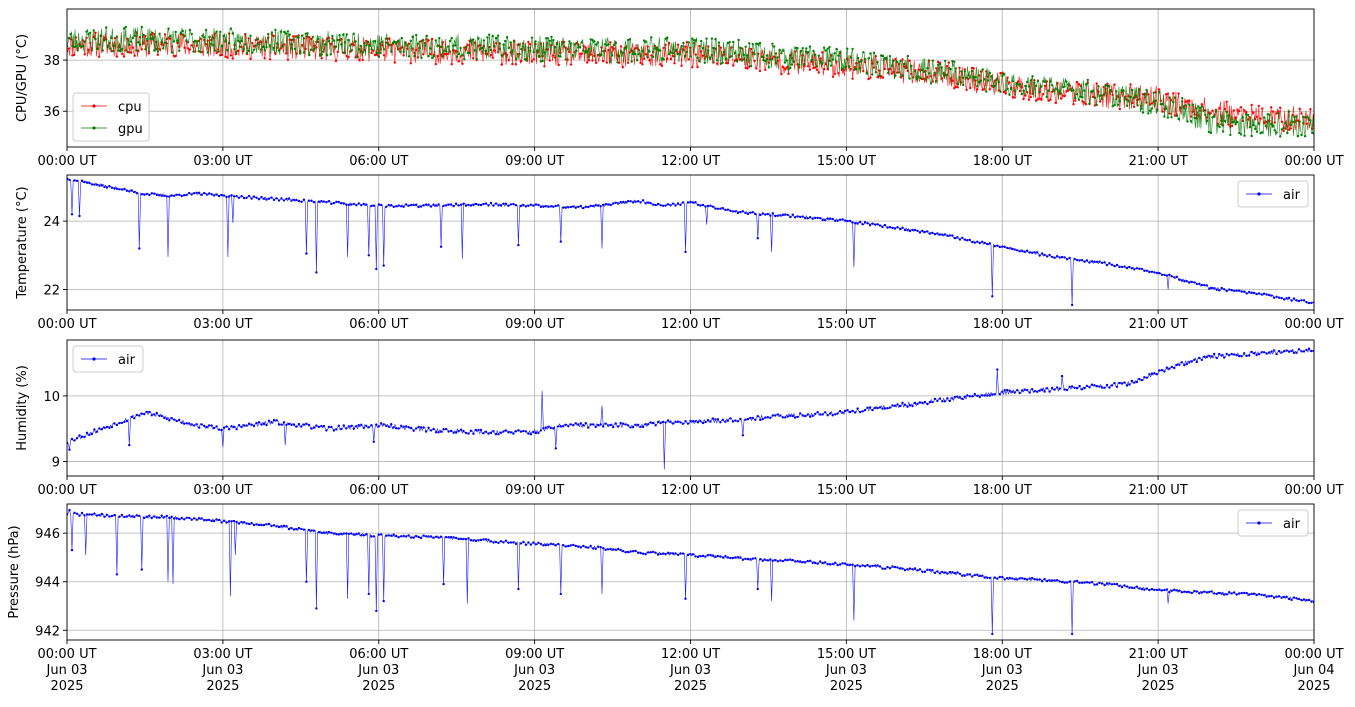 The image size is (1355, 707). I want to click on x-tick-label: 15:00 UT, so click(846, 490).